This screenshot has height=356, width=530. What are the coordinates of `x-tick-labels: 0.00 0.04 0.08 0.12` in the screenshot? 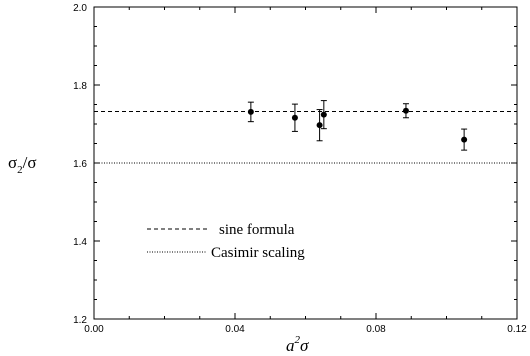 It's located at (305, 329).